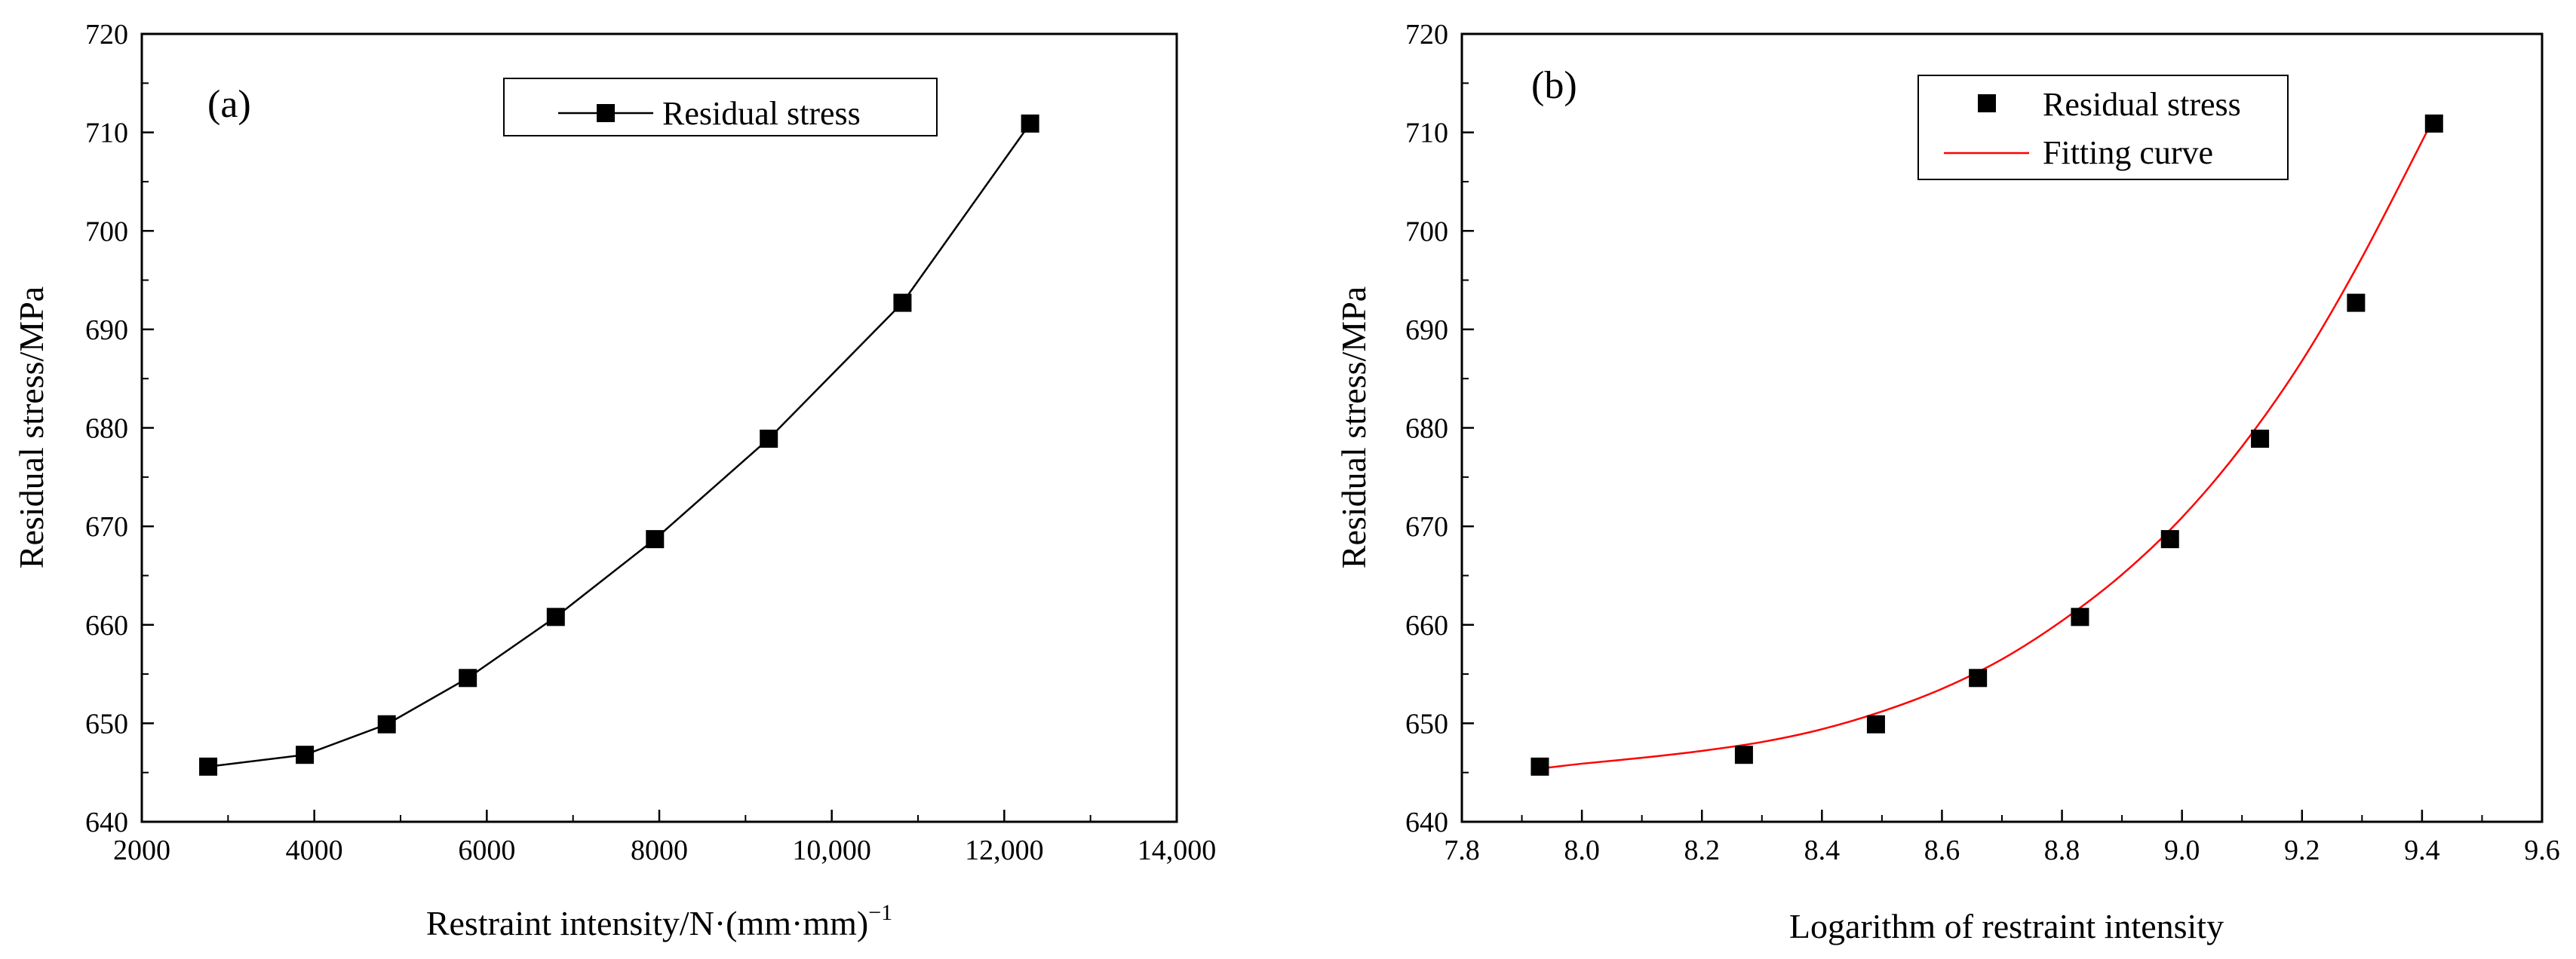 This screenshot has width=2576, height=959. Describe the element at coordinates (1582, 850) in the screenshot. I see `x-tick-label-b: 8.0` at that location.